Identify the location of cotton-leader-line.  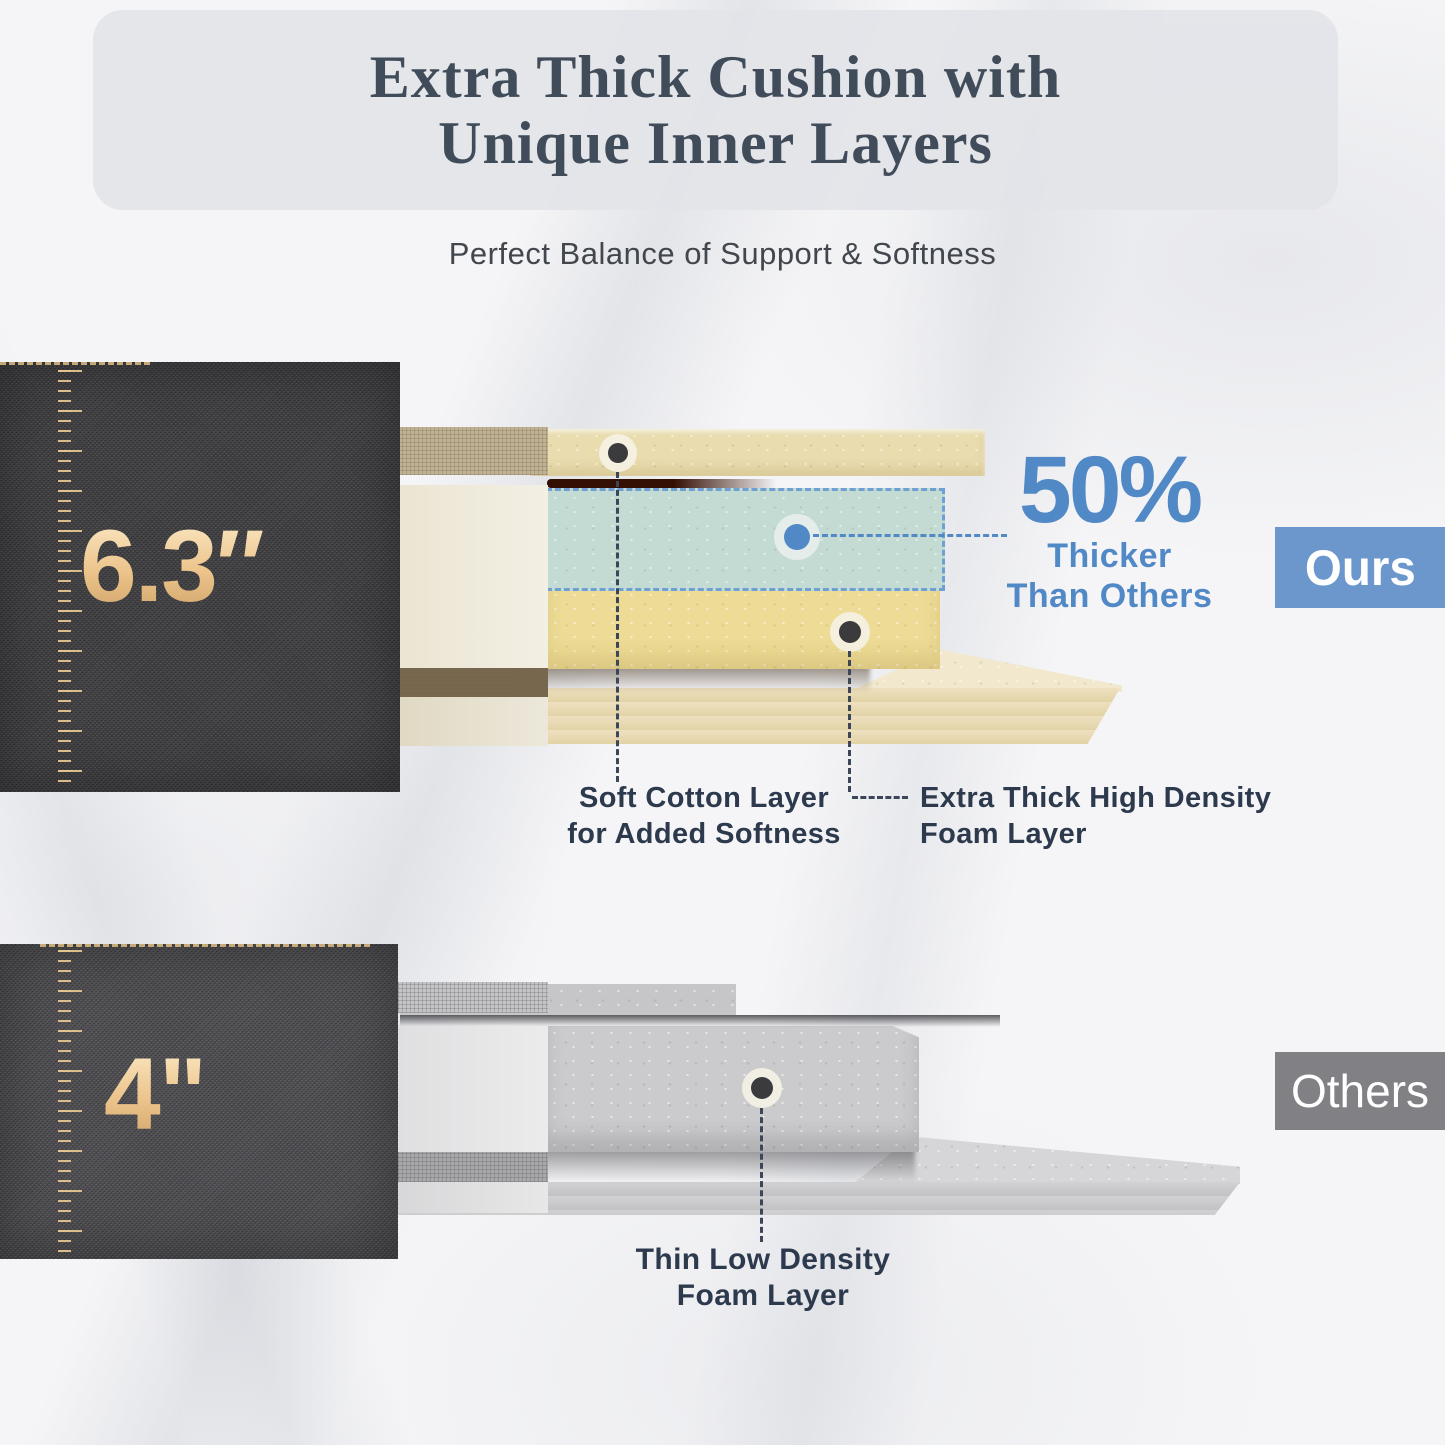
(617, 627).